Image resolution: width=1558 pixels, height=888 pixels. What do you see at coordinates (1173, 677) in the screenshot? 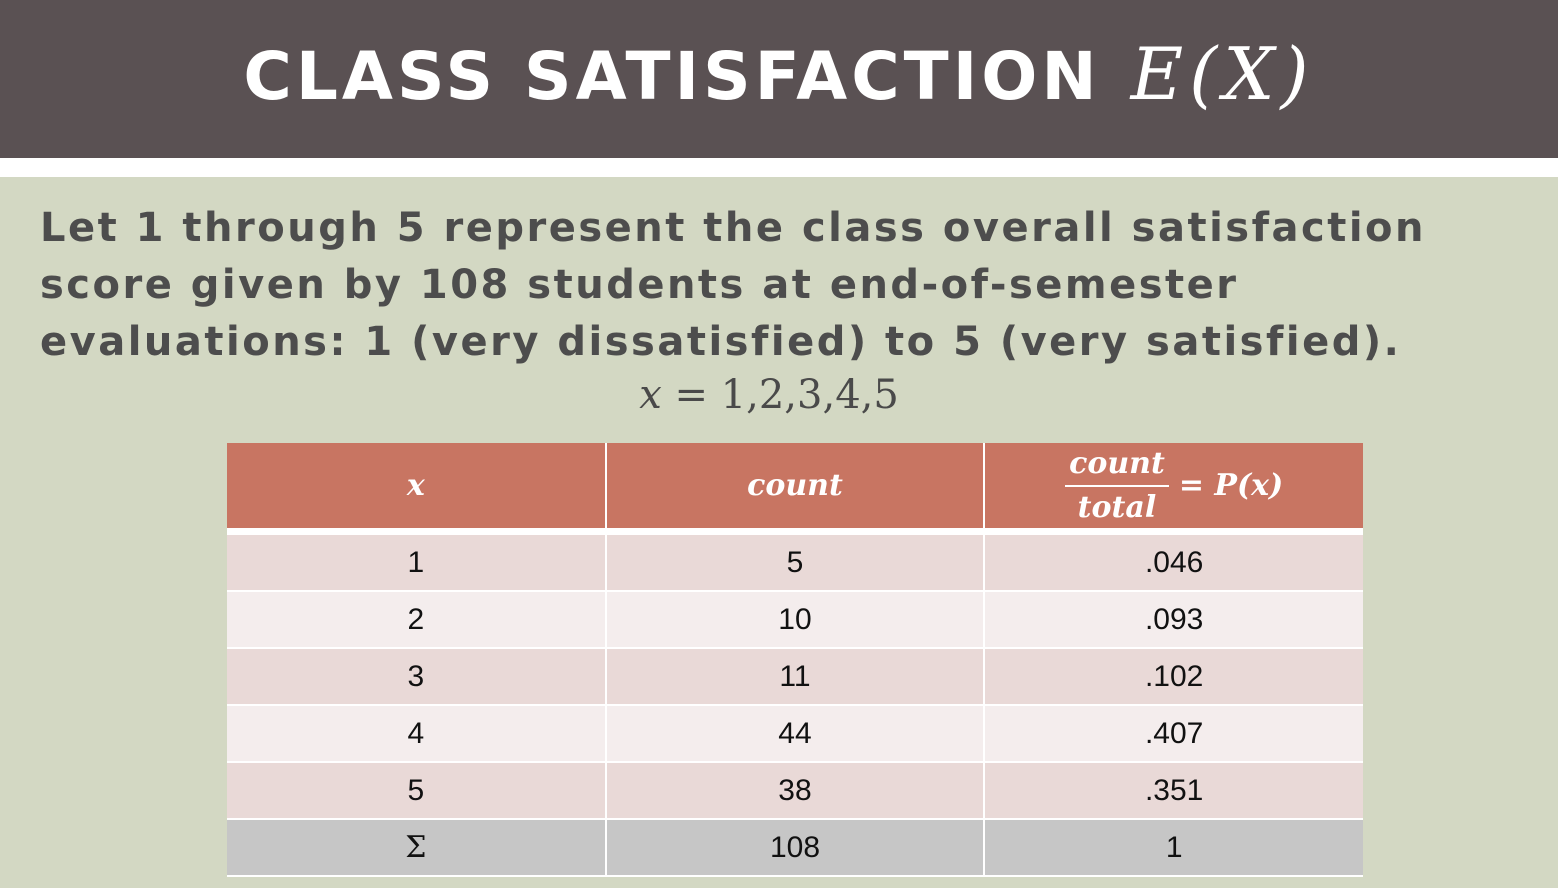
I see `cell-probability: .102` at bounding box center [1173, 677].